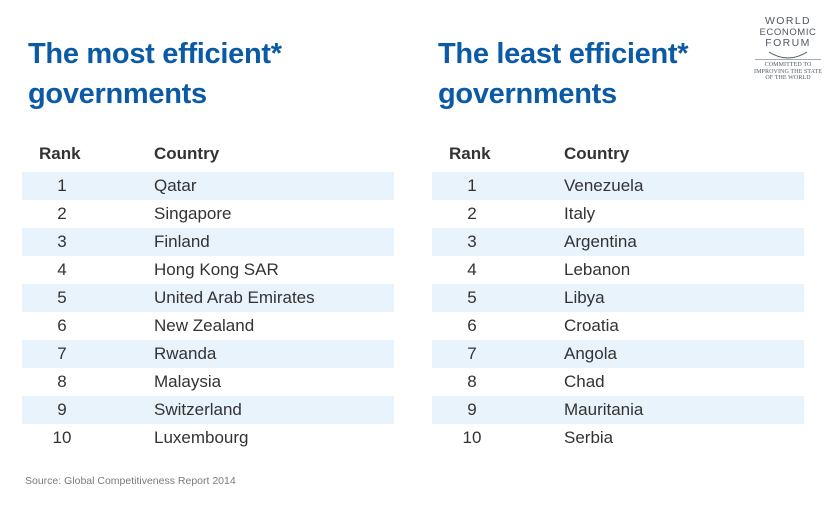 The image size is (838, 505). I want to click on table-row: 6 New Zealand, so click(208, 326).